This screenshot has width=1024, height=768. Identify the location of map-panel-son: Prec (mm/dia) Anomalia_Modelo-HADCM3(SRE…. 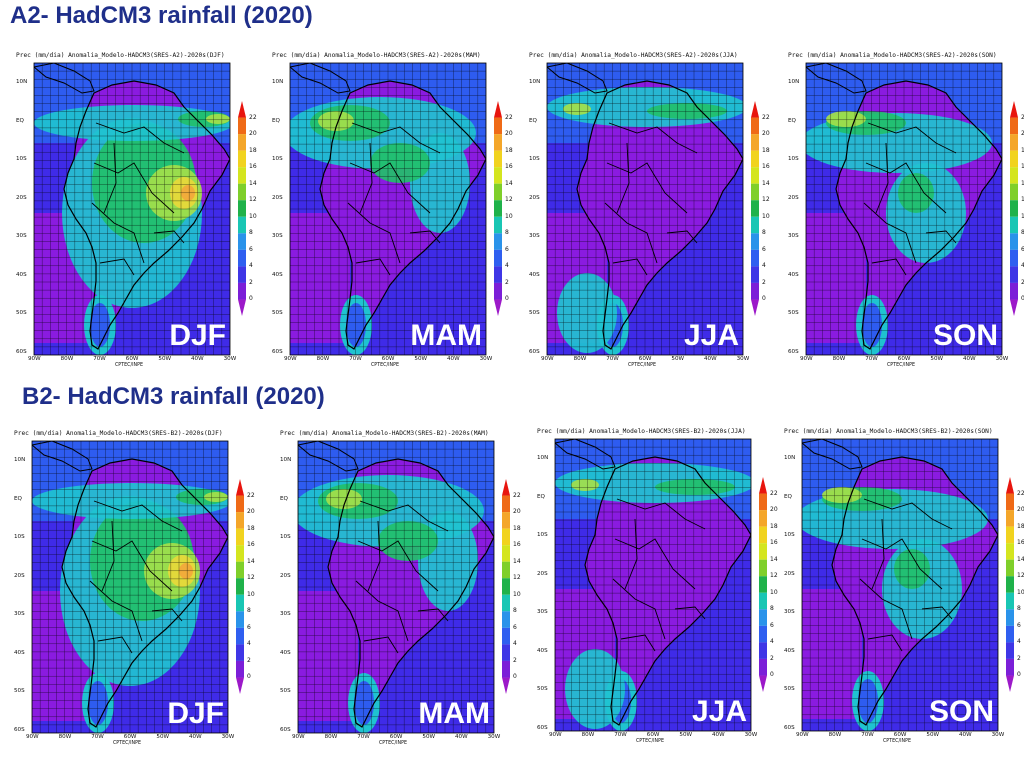
(904, 592).